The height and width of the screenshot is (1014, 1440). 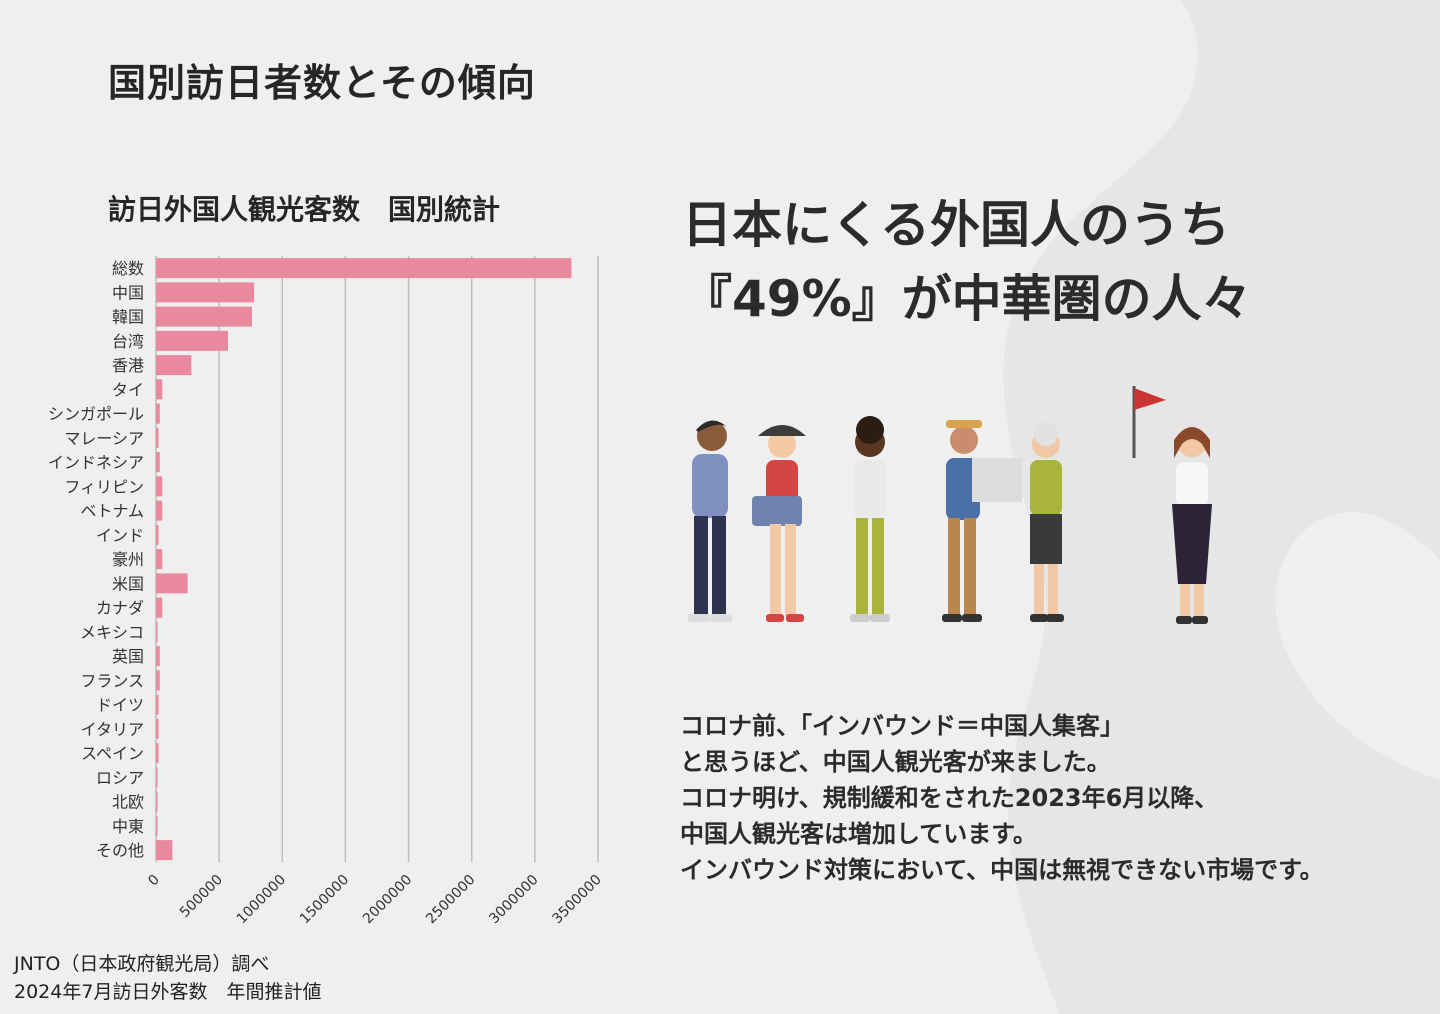 I want to click on body-line-1: コロナ前、「インバウンド＝中国人集客」, so click(x=902, y=726).